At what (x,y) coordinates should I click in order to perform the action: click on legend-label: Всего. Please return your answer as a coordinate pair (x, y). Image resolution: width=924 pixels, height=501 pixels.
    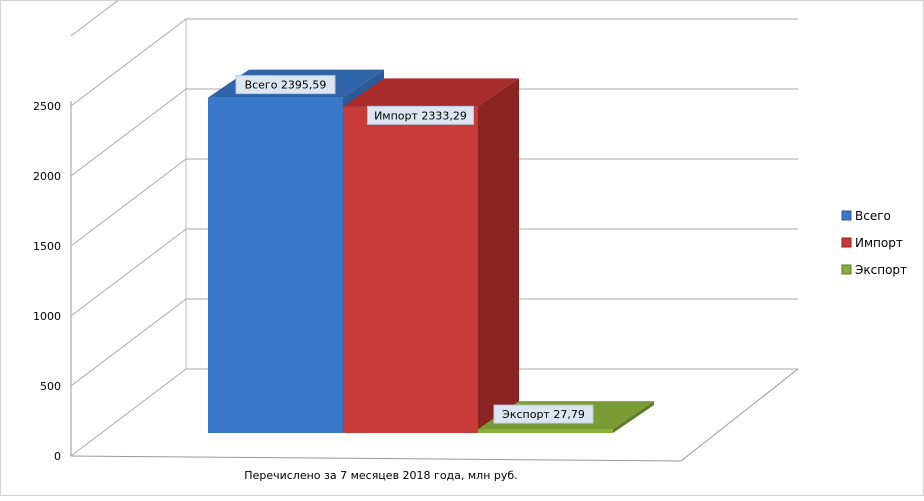
    Looking at the image, I should click on (873, 216).